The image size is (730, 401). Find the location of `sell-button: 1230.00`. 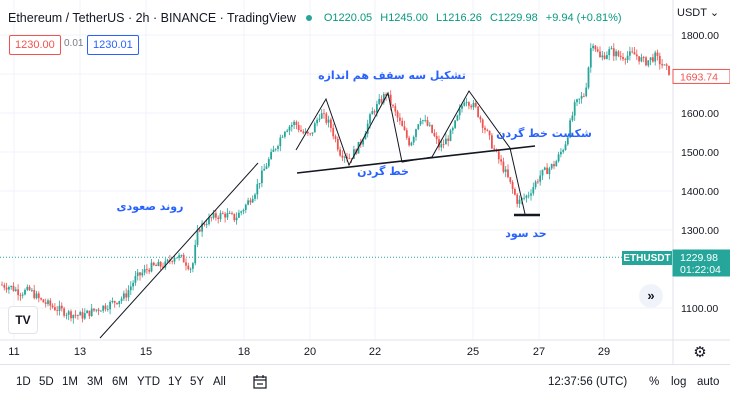

sell-button: 1230.00 is located at coordinates (35, 45).